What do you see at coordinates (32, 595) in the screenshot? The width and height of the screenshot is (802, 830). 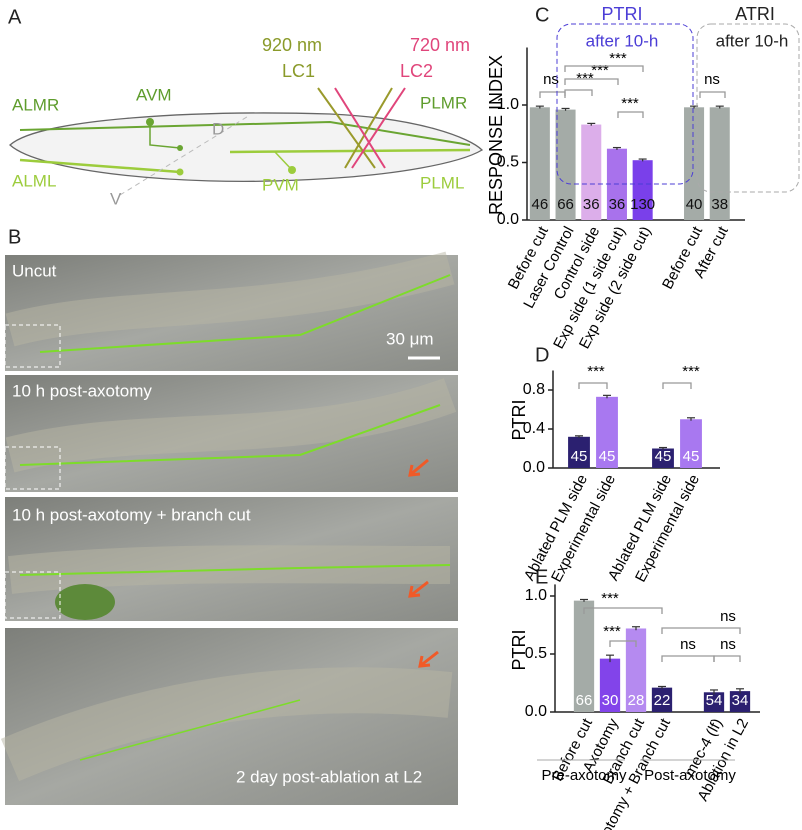 I see `inset-box` at bounding box center [32, 595].